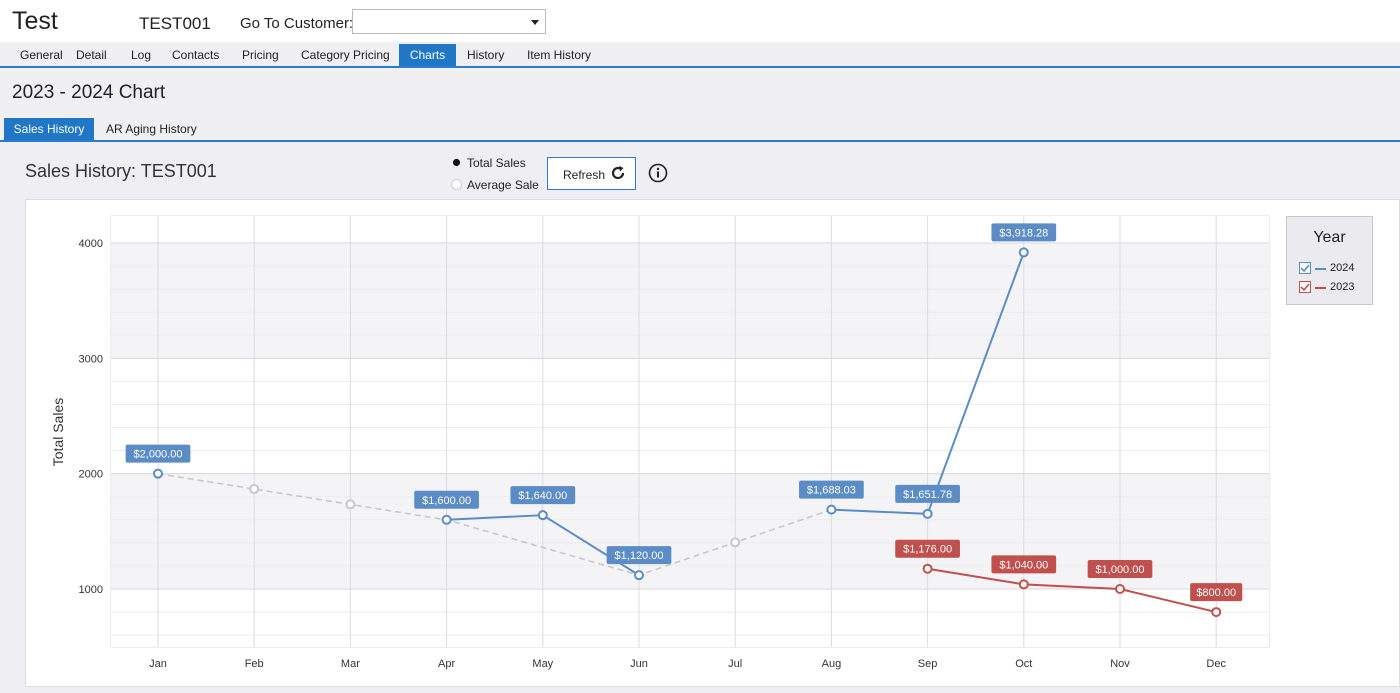 The image size is (1400, 693). What do you see at coordinates (1305, 287) in the screenshot?
I see `legend-checkbox-2023` at bounding box center [1305, 287].